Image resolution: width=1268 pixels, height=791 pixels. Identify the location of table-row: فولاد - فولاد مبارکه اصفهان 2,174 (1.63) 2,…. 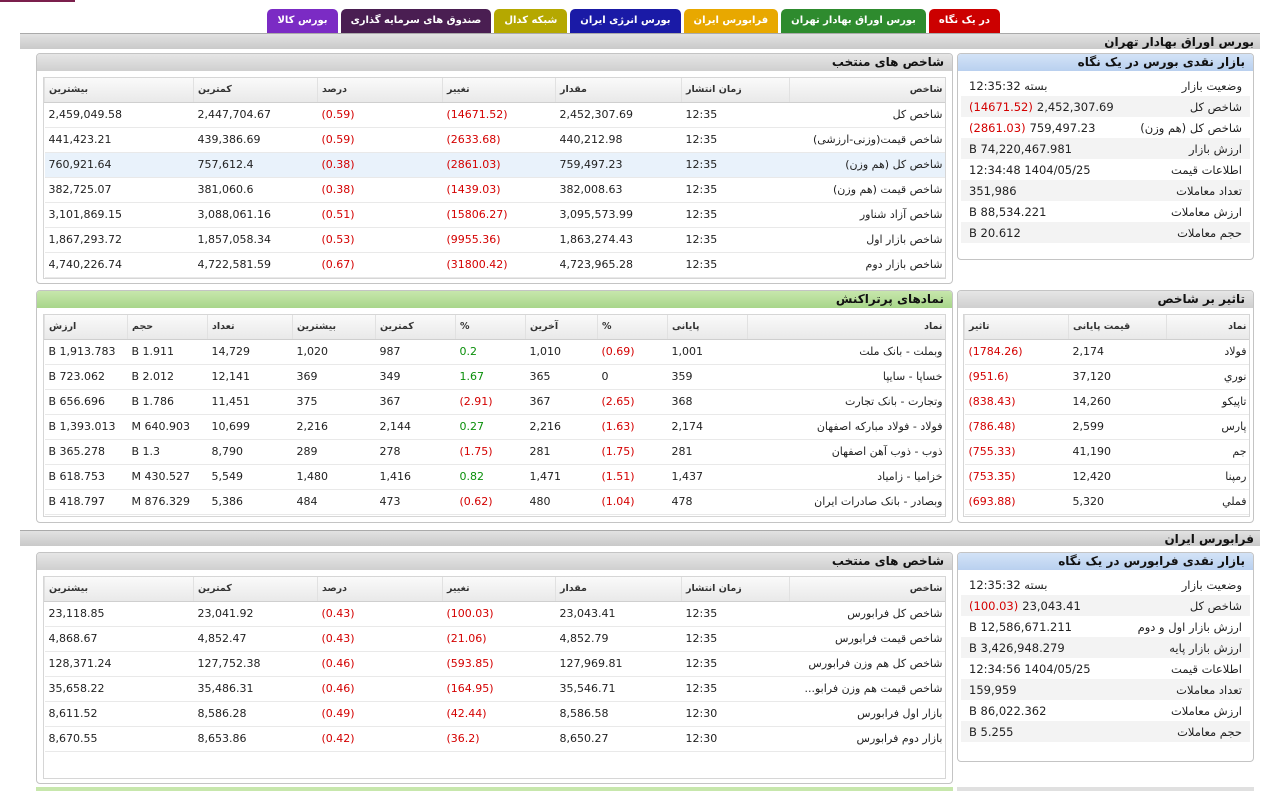
(494, 427).